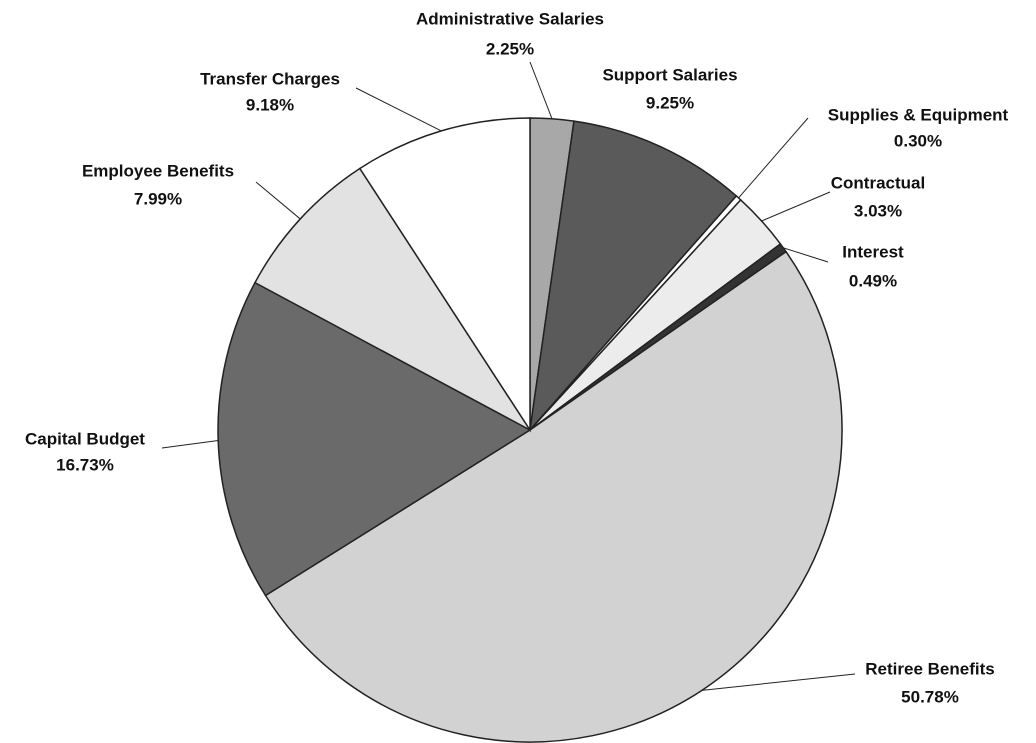  What do you see at coordinates (878, 210) in the screenshot?
I see `slice-value-label: 3.03%` at bounding box center [878, 210].